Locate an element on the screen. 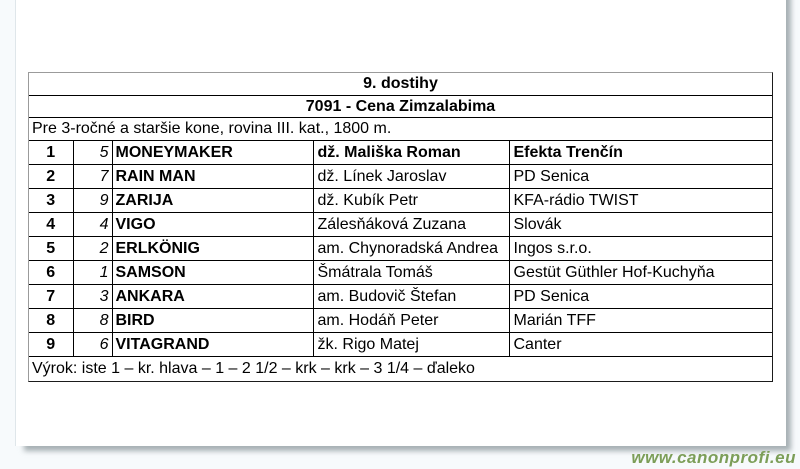 This screenshot has height=469, width=800. race-title: 7091 - Cena Zimzalabima is located at coordinates (400, 106).